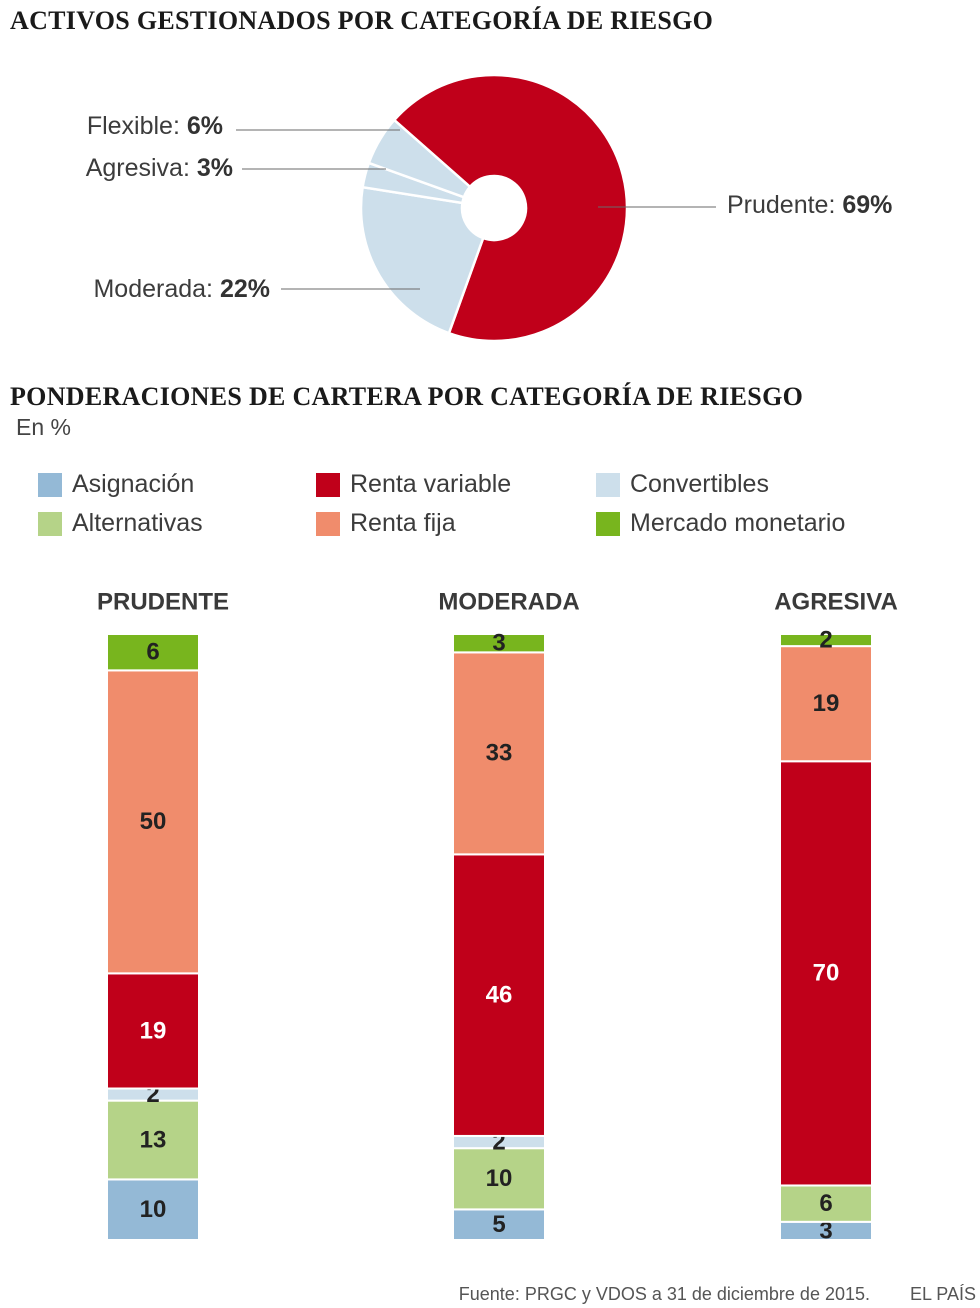 This screenshot has height=1308, width=980. I want to click on legend-swatch-mercado-monetario, so click(608, 523).